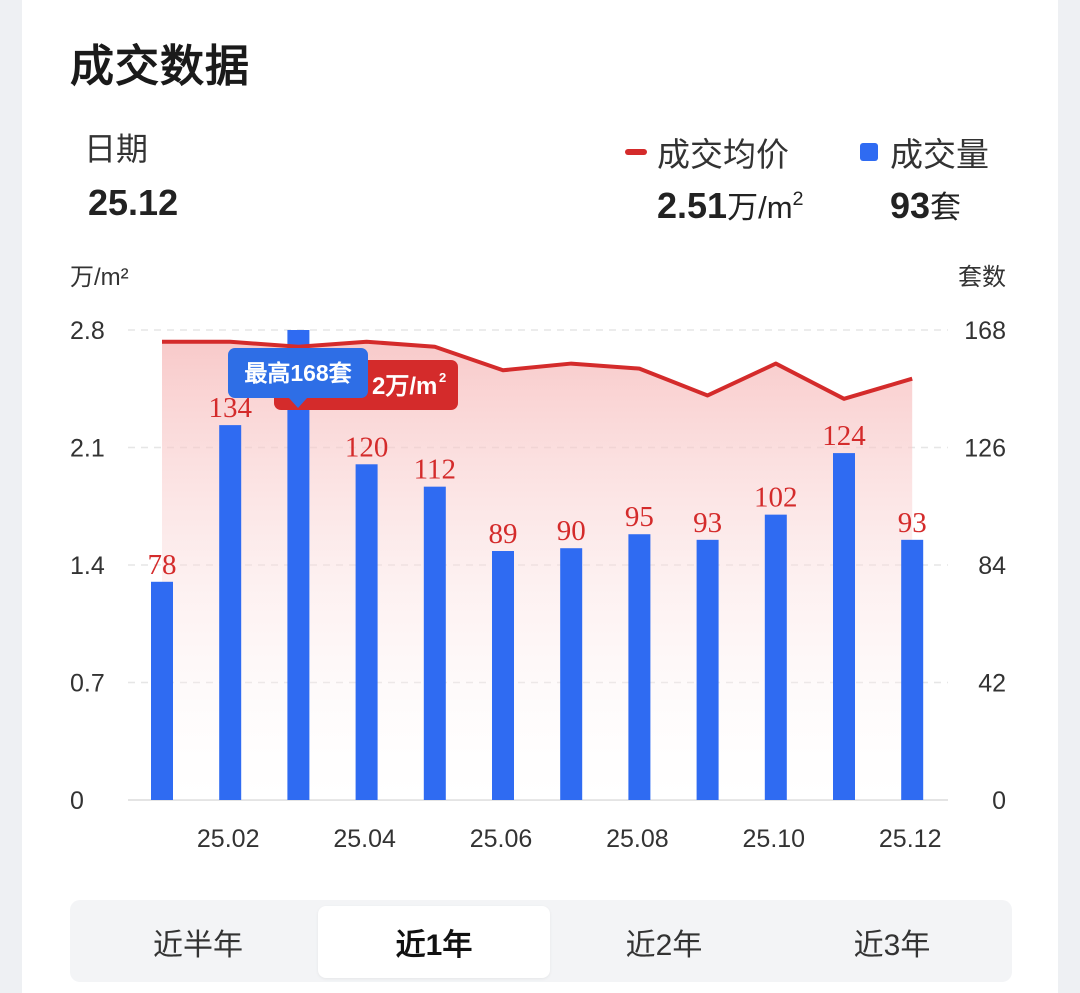 The image size is (1080, 993). I want to click on date-label: 日期, so click(116, 149).